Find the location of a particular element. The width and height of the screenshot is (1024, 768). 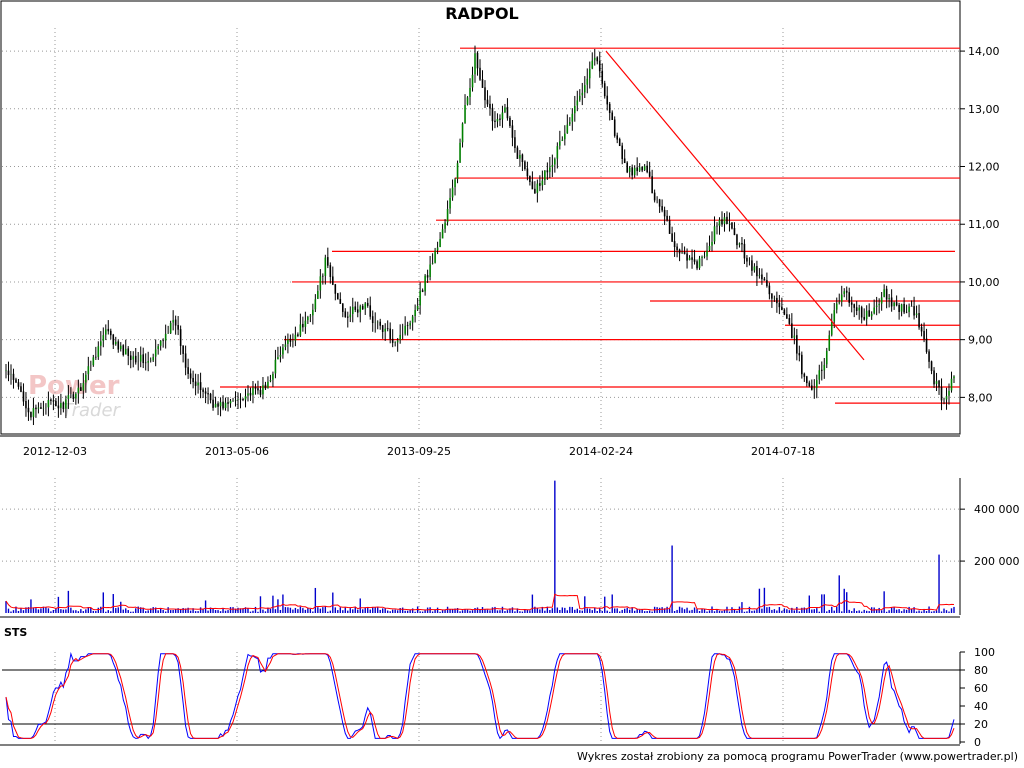

sts-y-tick-label: 60 is located at coordinates (981, 688).